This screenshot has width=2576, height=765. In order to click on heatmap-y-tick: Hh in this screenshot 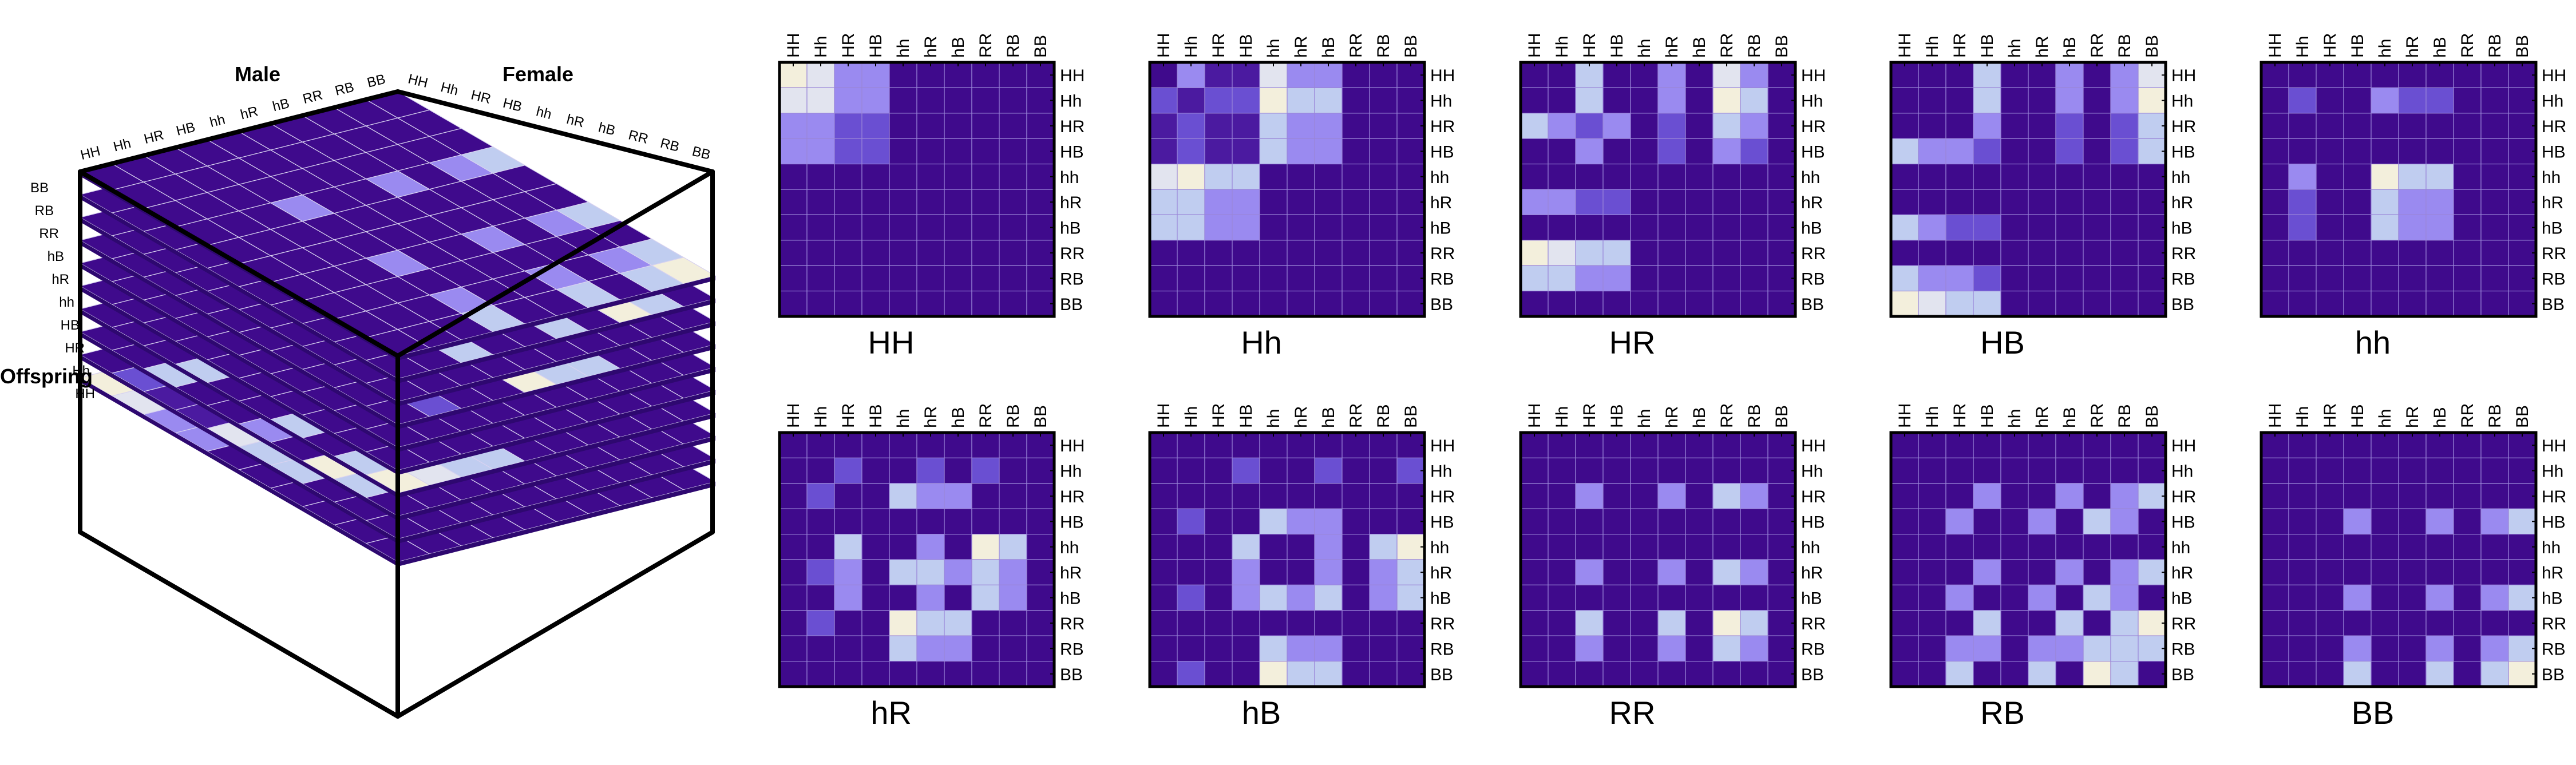, I will do `click(2552, 101)`.